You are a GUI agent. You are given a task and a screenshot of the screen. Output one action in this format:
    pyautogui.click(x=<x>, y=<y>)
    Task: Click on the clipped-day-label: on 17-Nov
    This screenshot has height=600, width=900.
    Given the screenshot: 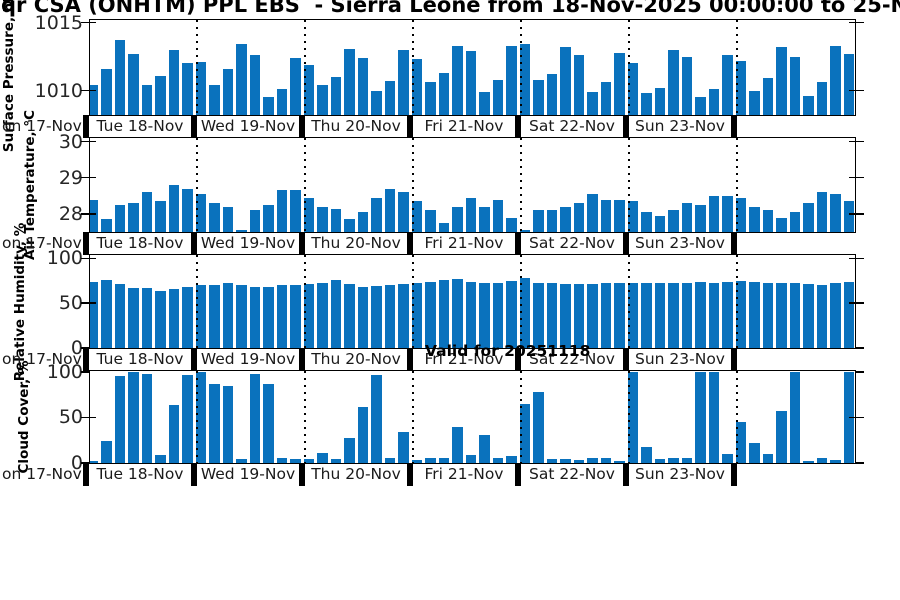 What is the action you would take?
    pyautogui.click(x=42, y=359)
    